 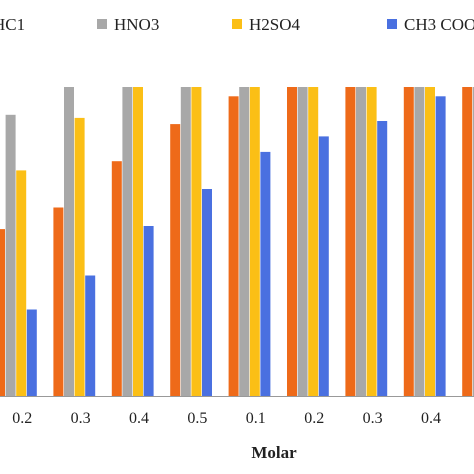 I want to click on x-tick-label: 0.1, so click(x=256, y=418).